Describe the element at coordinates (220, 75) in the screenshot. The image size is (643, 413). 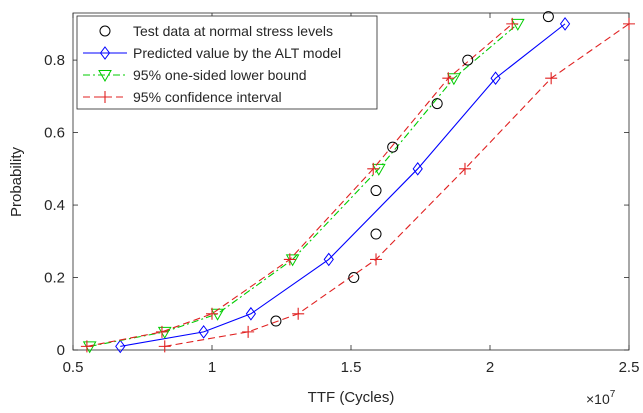
I see `legend-label: 95% one-sided lower bound` at that location.